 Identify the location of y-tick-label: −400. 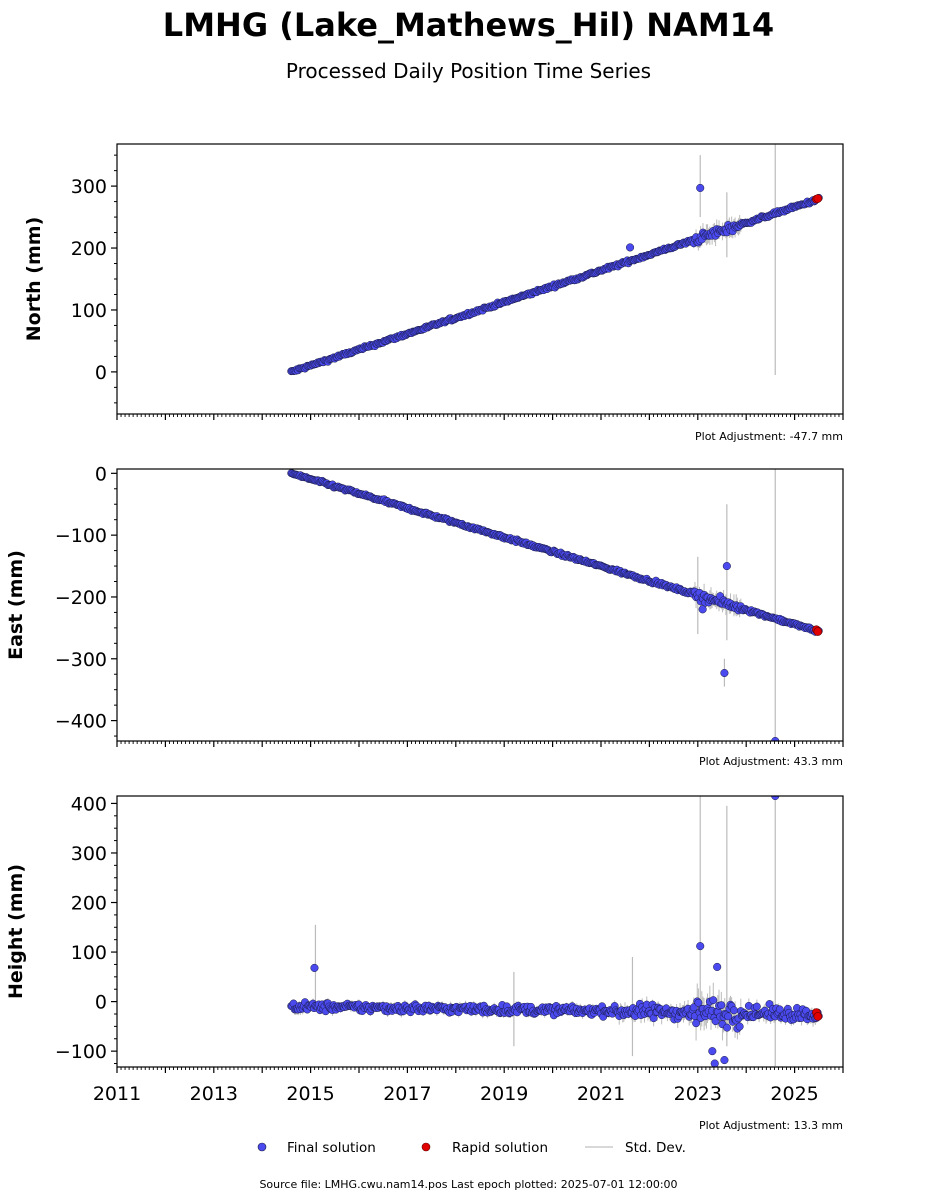
(81, 722).